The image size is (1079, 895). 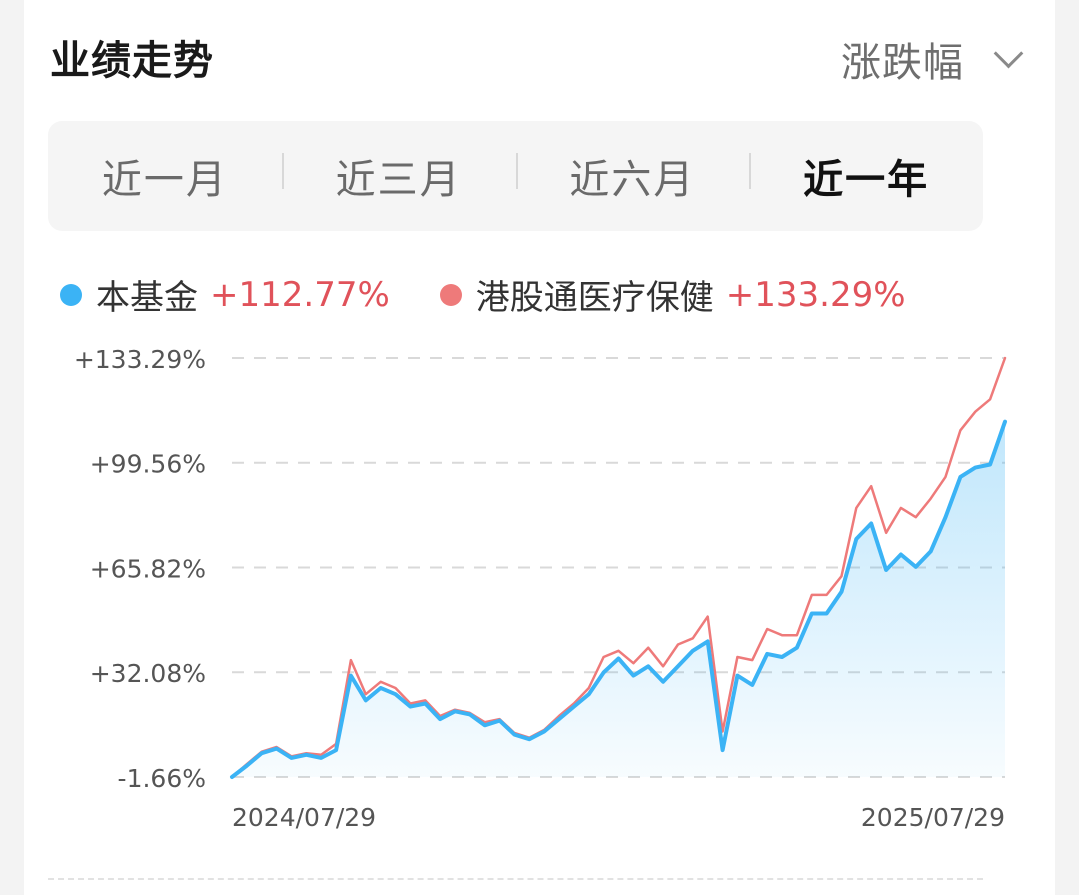 I want to click on y-tick-label: +32.08%, so click(x=148, y=673).